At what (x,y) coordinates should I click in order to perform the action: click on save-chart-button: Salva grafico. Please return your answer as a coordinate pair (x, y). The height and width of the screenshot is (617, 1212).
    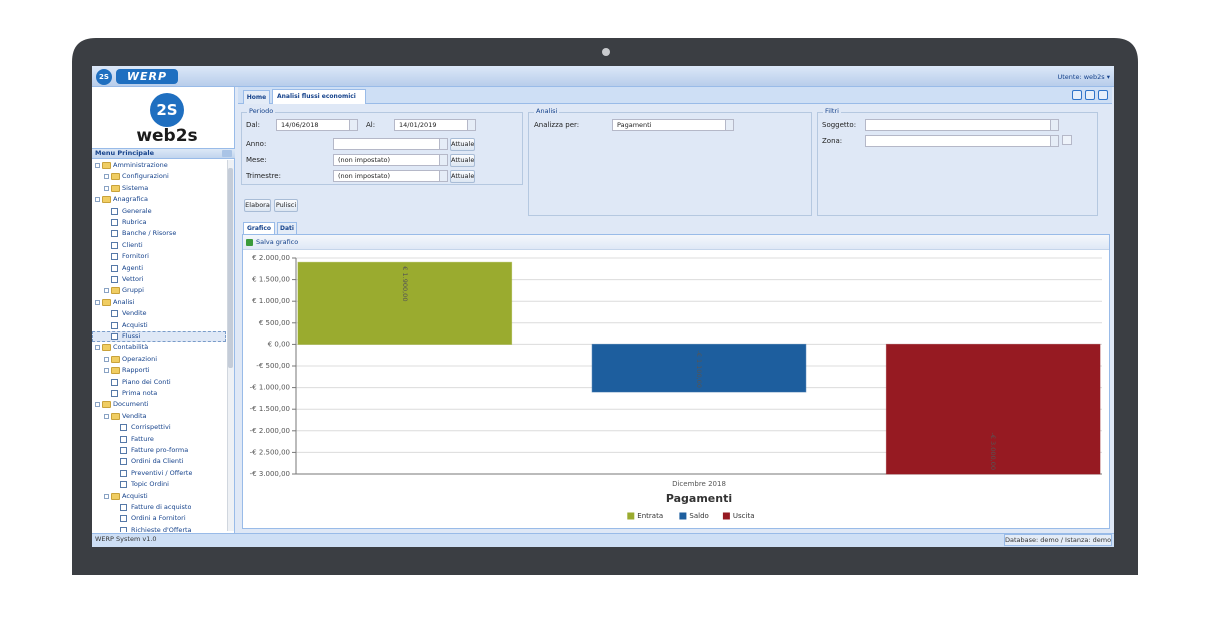
    Looking at the image, I should click on (277, 242).